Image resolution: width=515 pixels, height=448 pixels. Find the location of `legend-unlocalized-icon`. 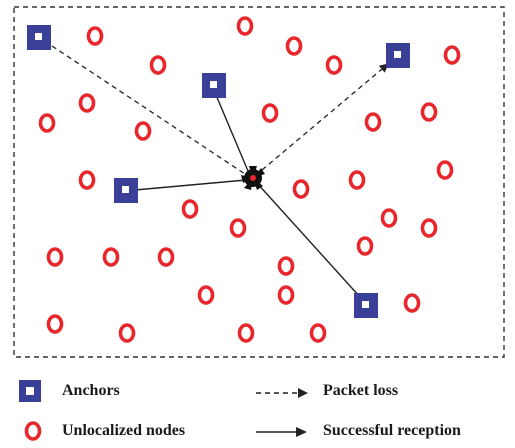

legend-unlocalized-icon is located at coordinates (33, 431).